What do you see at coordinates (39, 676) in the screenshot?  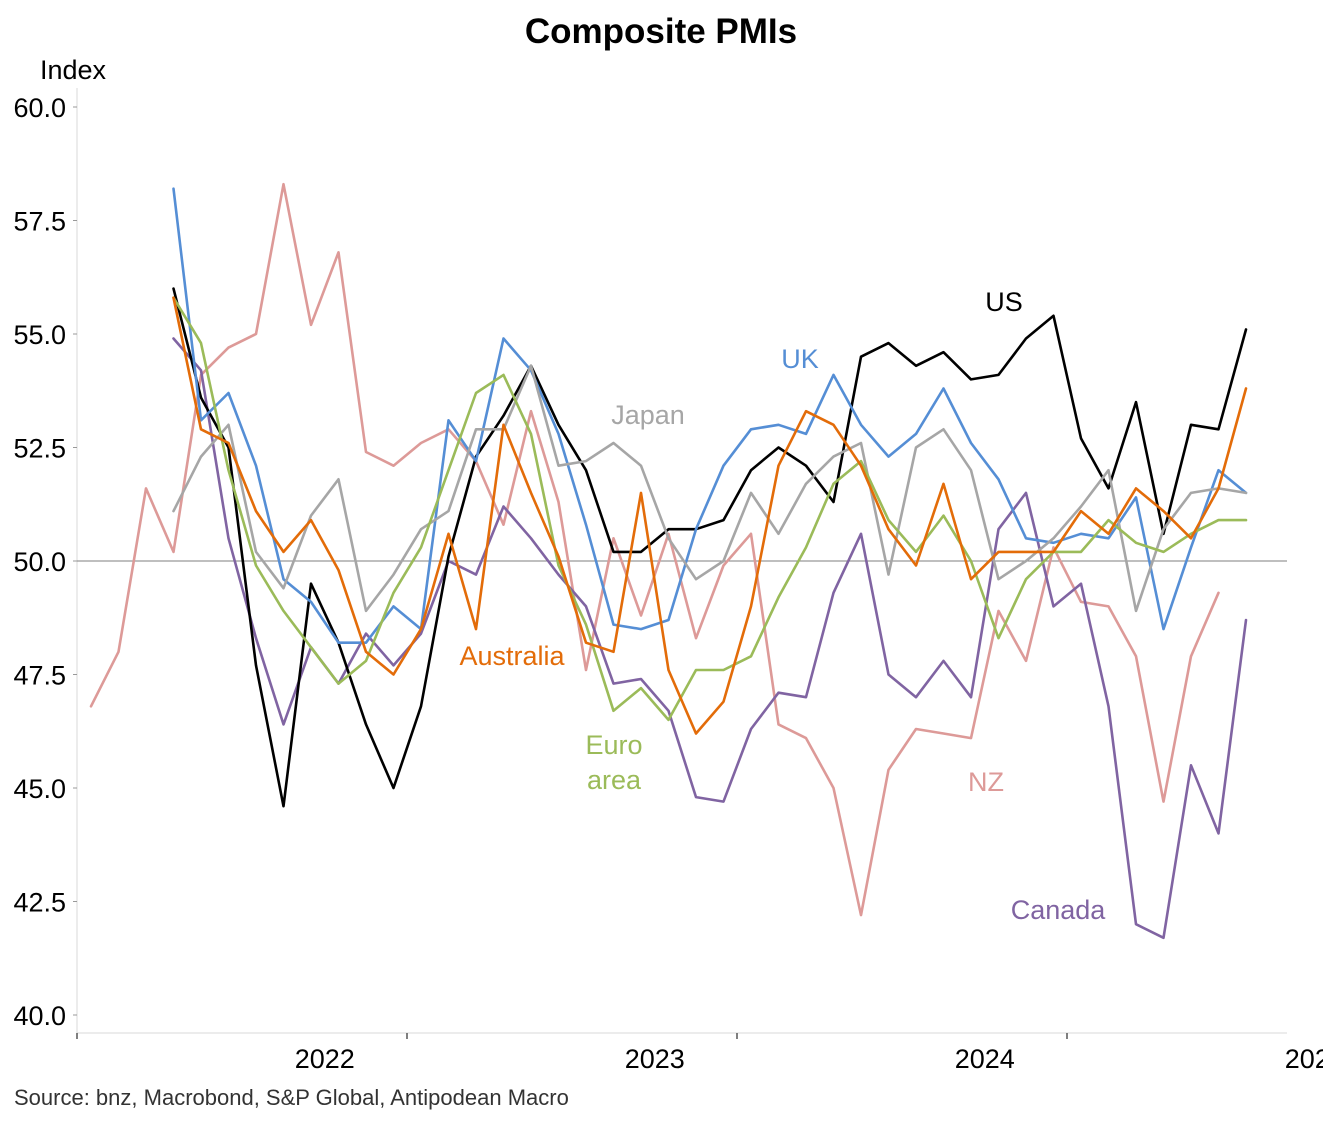 I see `y-tick-label: 47.5` at bounding box center [39, 676].